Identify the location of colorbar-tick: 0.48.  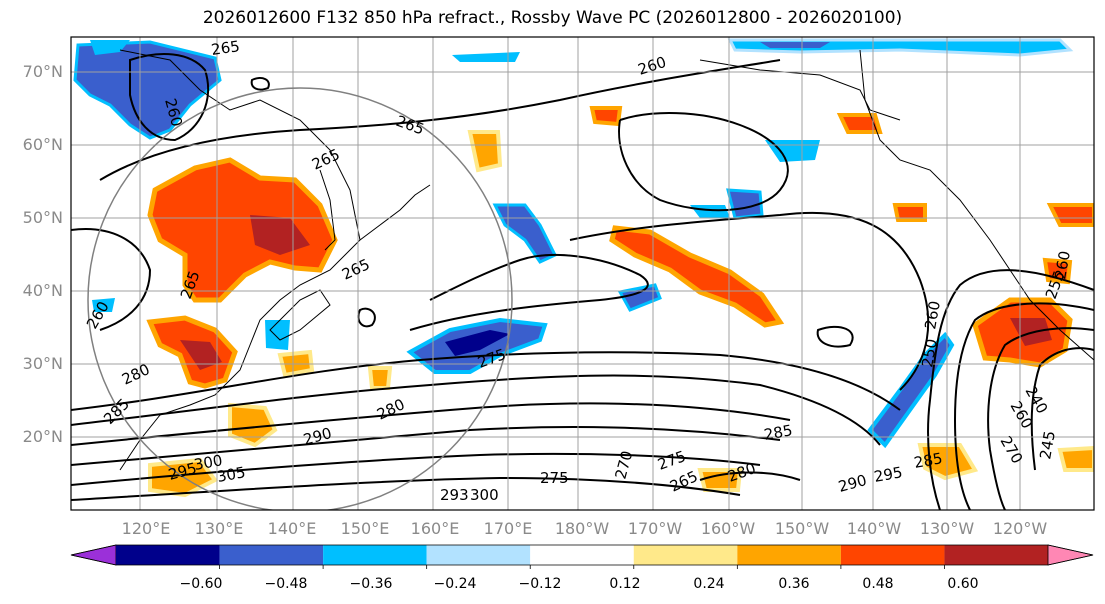
(878, 584).